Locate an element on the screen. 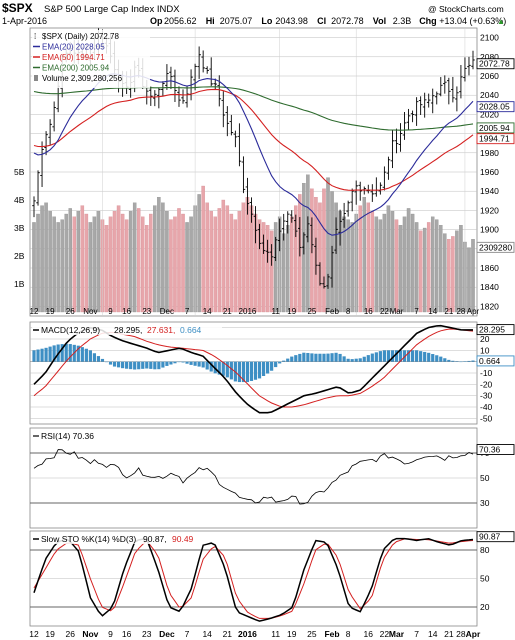 The width and height of the screenshot is (515, 640). value-tag: 28.295 is located at coordinates (495, 330).